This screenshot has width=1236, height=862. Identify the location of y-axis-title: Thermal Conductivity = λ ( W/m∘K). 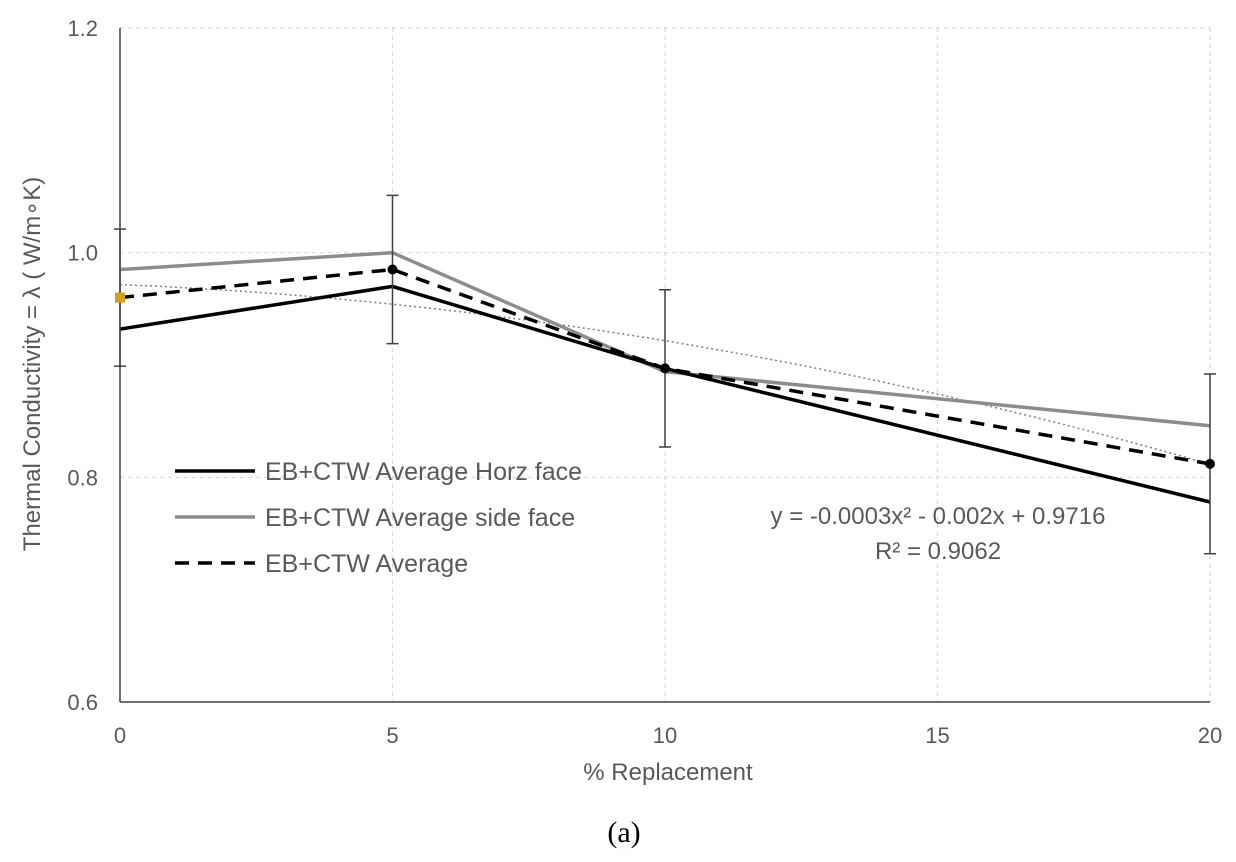
(32, 364).